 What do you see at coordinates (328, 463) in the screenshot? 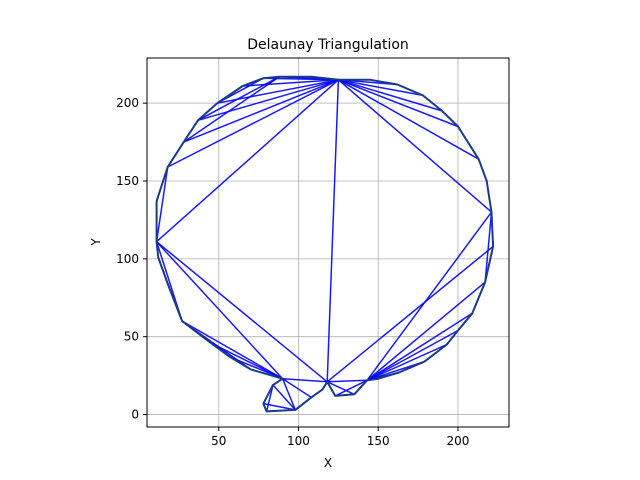
I see `x-axis-label: X` at bounding box center [328, 463].